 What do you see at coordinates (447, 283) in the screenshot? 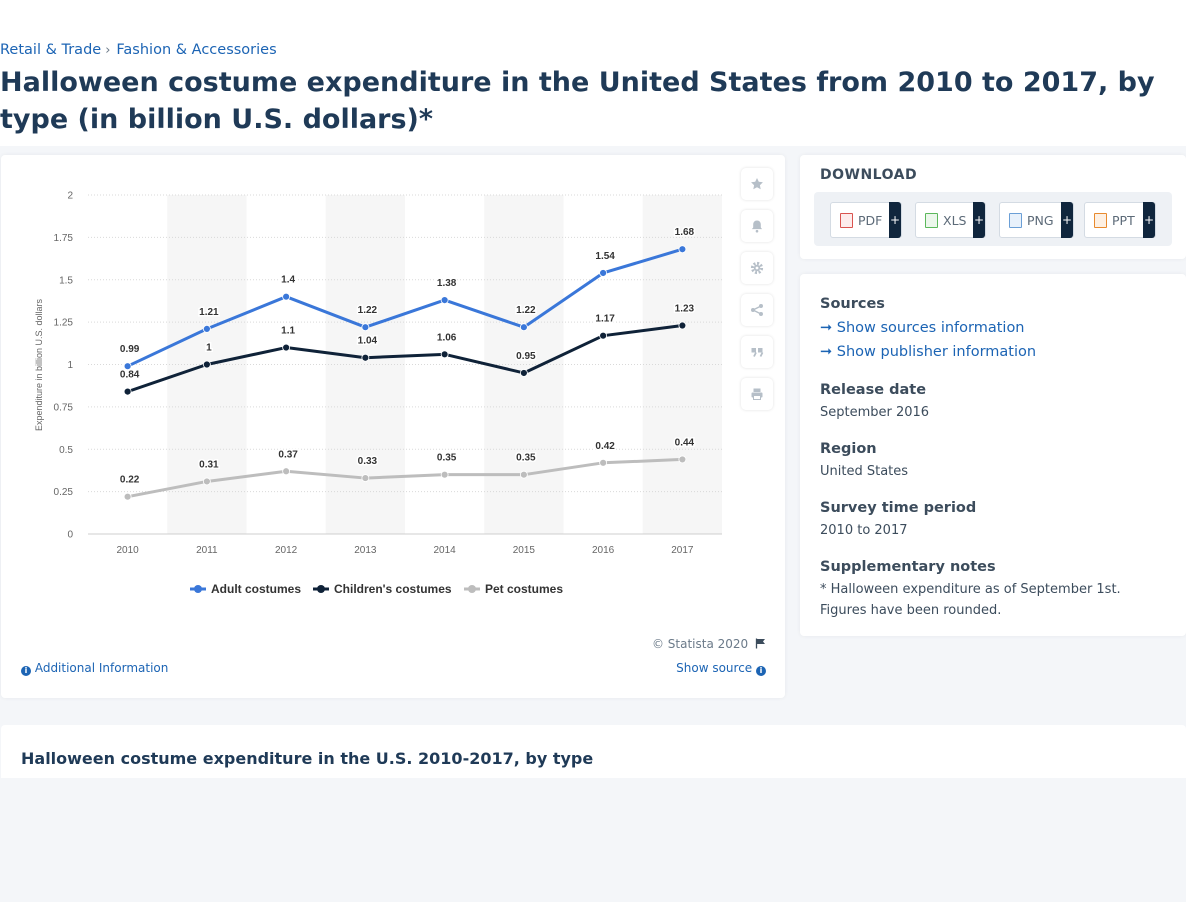
I see `data-label: 1.38` at bounding box center [447, 283].